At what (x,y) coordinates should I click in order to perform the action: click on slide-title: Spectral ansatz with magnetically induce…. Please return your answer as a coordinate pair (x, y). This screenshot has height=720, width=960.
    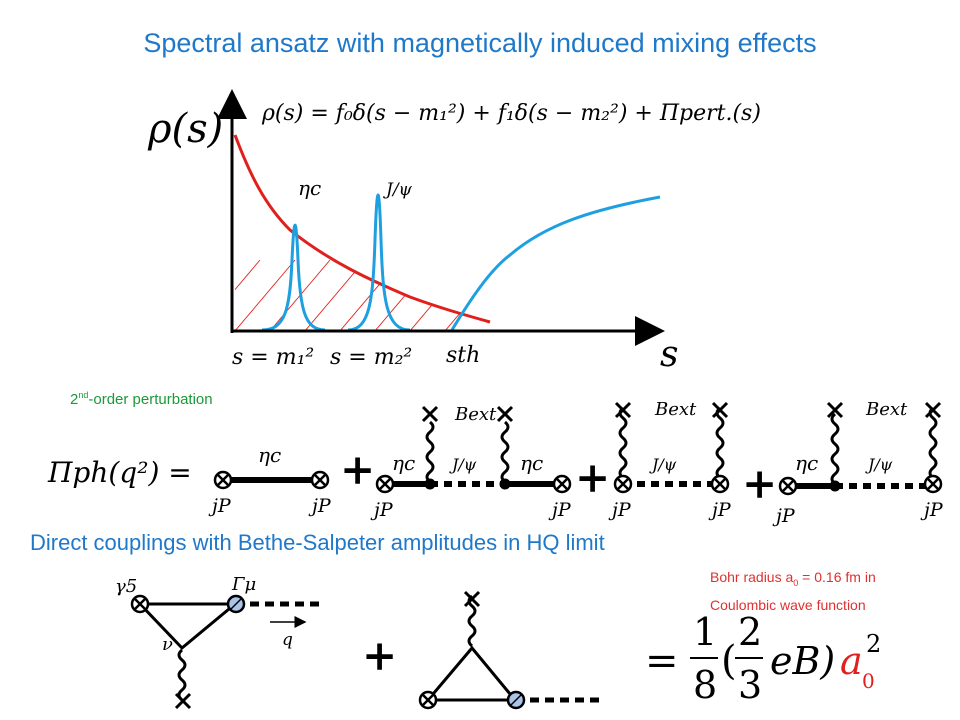
    Looking at the image, I should click on (480, 43).